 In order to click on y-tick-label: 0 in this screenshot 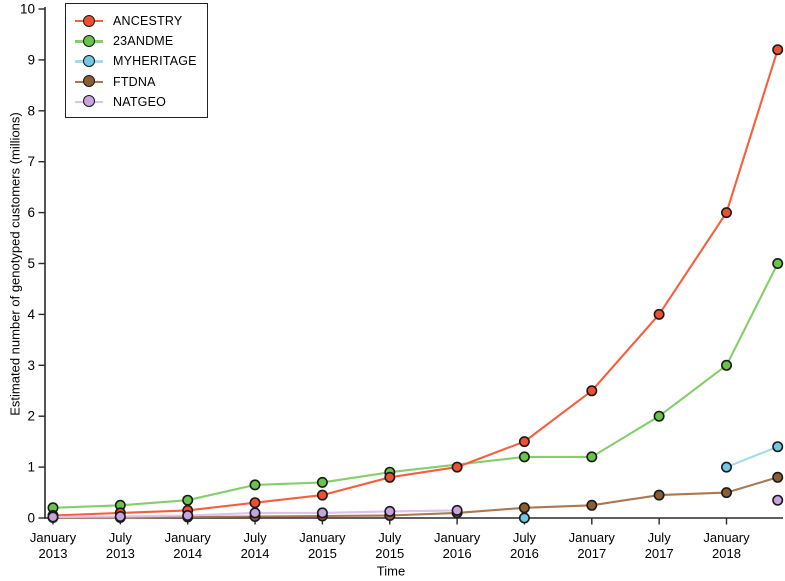, I will do `click(31, 518)`.